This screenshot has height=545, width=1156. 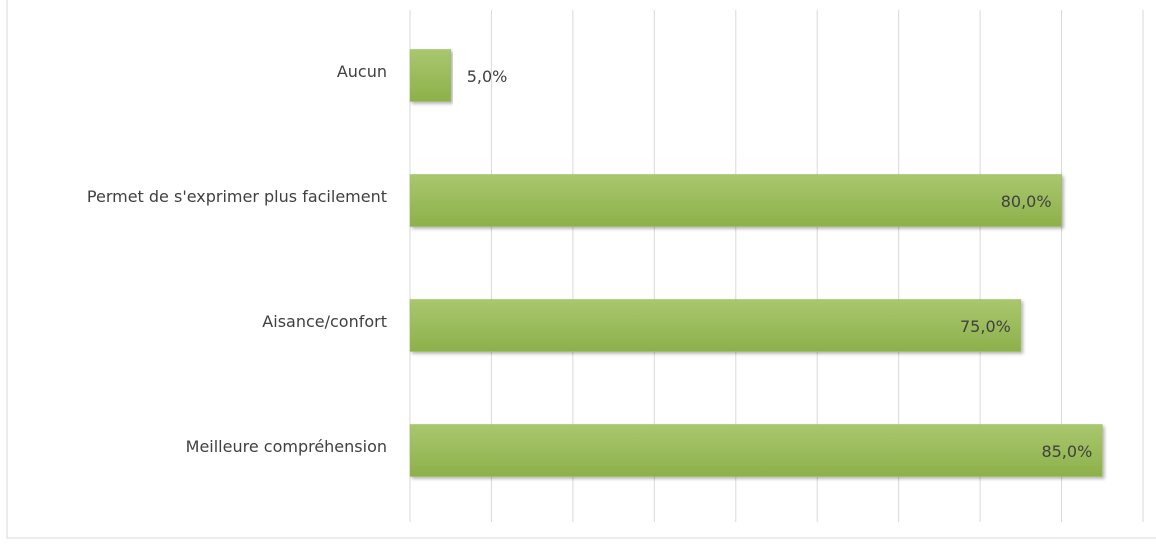 What do you see at coordinates (324, 321) in the screenshot?
I see `y-tick-label: Aisance/confort` at bounding box center [324, 321].